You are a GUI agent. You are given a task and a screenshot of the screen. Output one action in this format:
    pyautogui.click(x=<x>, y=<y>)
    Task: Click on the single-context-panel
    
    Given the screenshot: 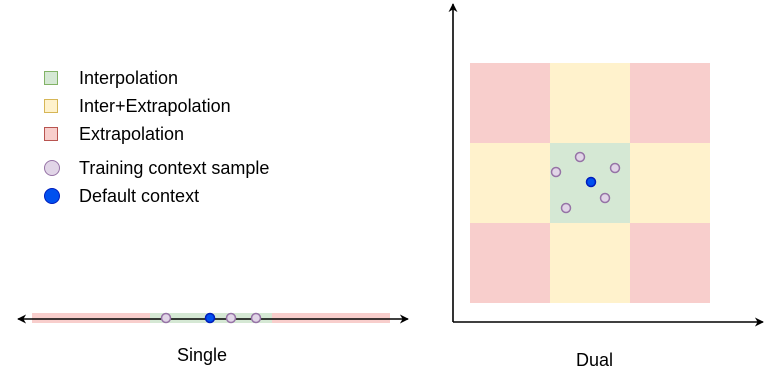 What is the action you would take?
    pyautogui.click(x=213, y=318)
    